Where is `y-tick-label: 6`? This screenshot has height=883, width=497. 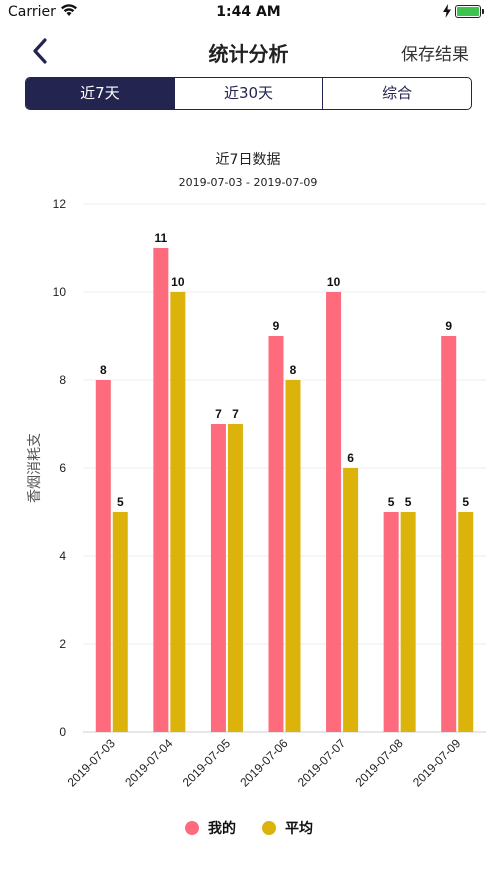
y-tick-label: 6 is located at coordinates (62, 468).